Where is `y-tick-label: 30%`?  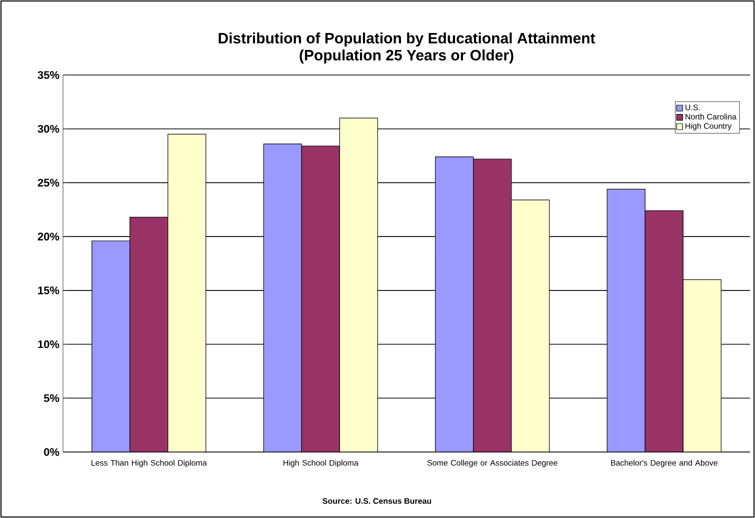
y-tick-label: 30% is located at coordinates (49, 128).